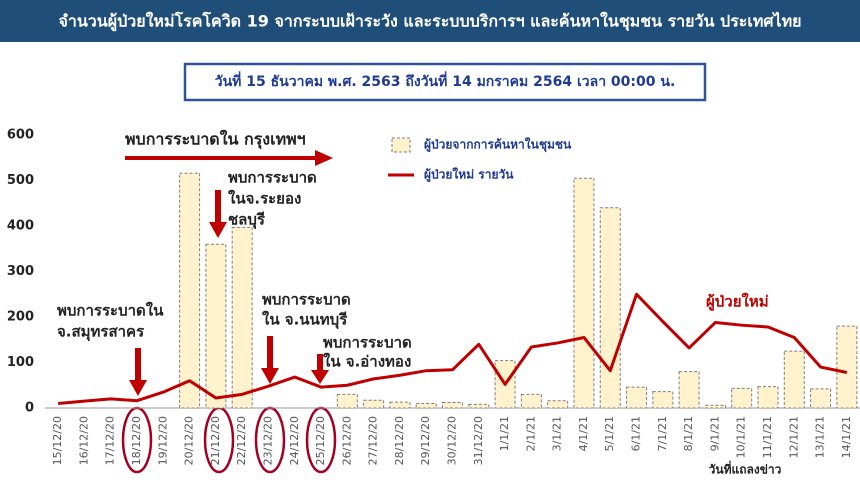 The width and height of the screenshot is (860, 484). Describe the element at coordinates (609, 433) in the screenshot. I see `x-tick-label: 5/1/21` at that location.